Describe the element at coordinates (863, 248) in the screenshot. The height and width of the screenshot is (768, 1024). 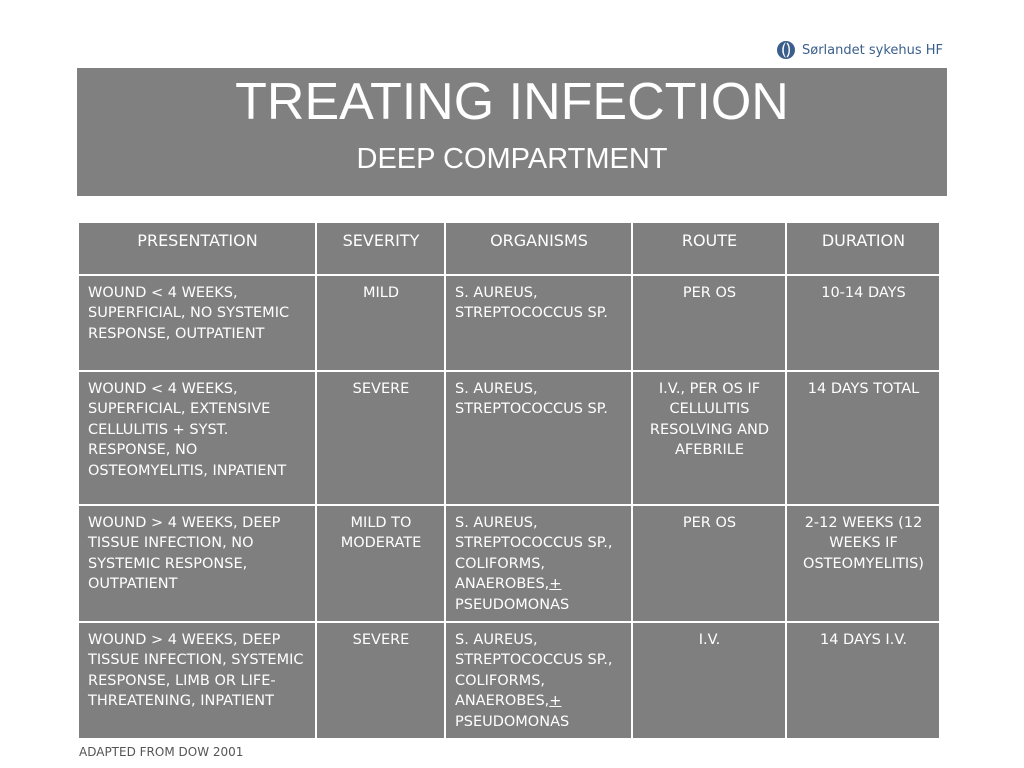
I see `header-duration: DURATION` at that location.